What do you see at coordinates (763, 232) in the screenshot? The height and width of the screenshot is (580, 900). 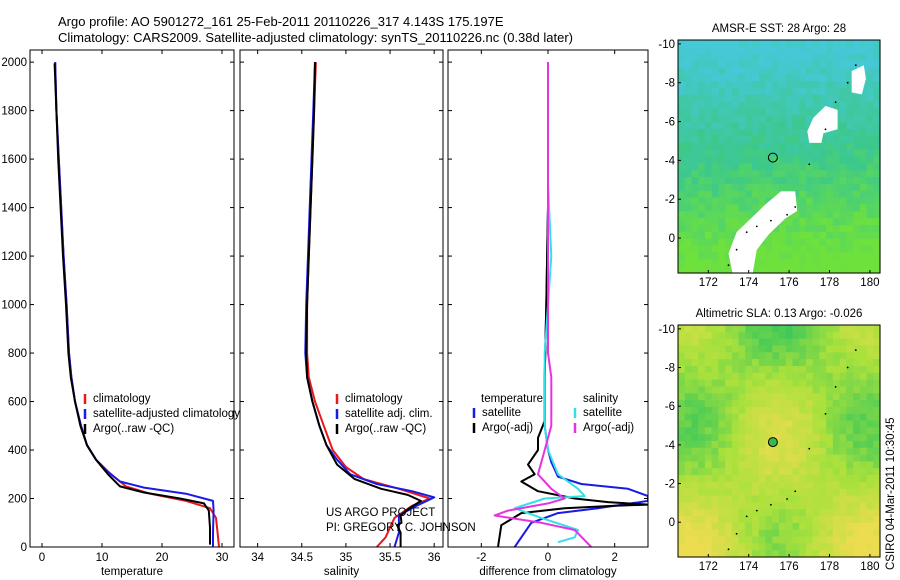 I see `no-data-region` at bounding box center [763, 232].